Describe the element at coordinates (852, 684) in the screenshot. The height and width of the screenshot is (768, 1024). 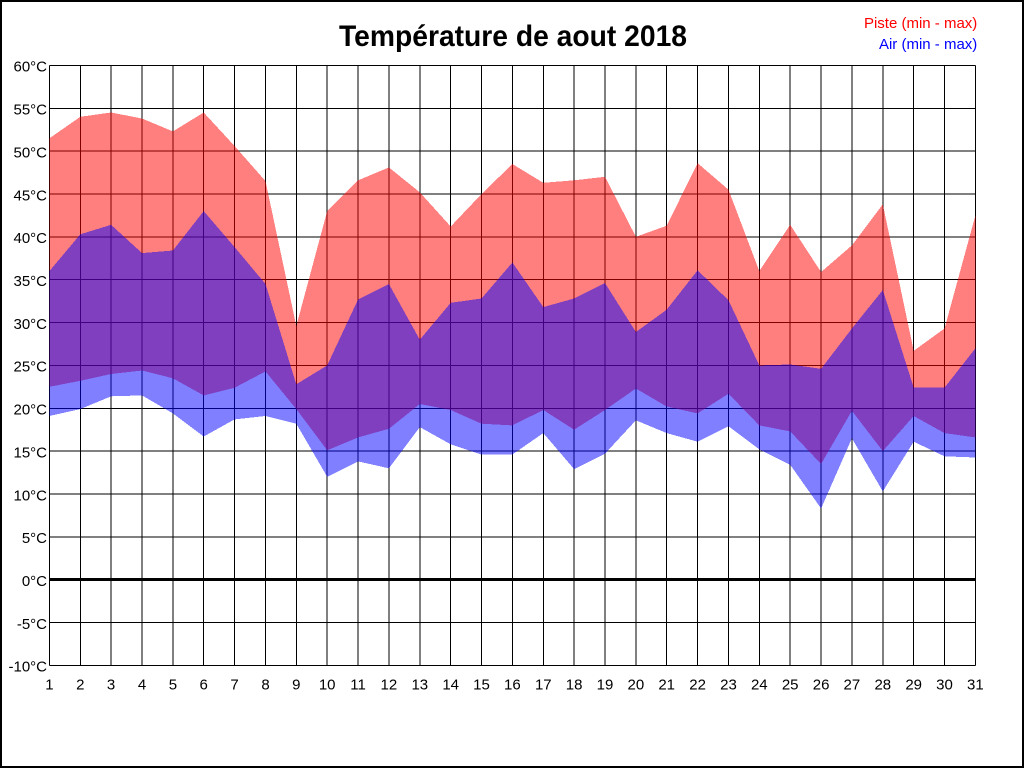
I see `svg-text: 27` at that location.